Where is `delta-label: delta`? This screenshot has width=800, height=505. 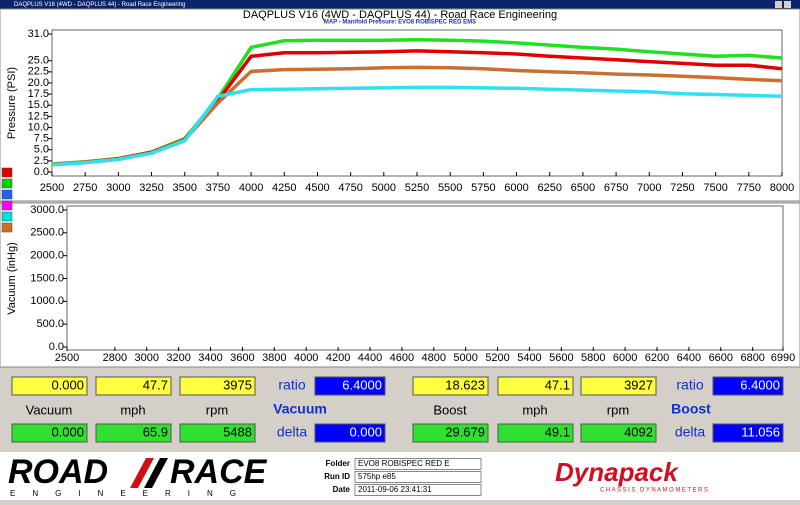
delta-label: delta is located at coordinates (292, 432).